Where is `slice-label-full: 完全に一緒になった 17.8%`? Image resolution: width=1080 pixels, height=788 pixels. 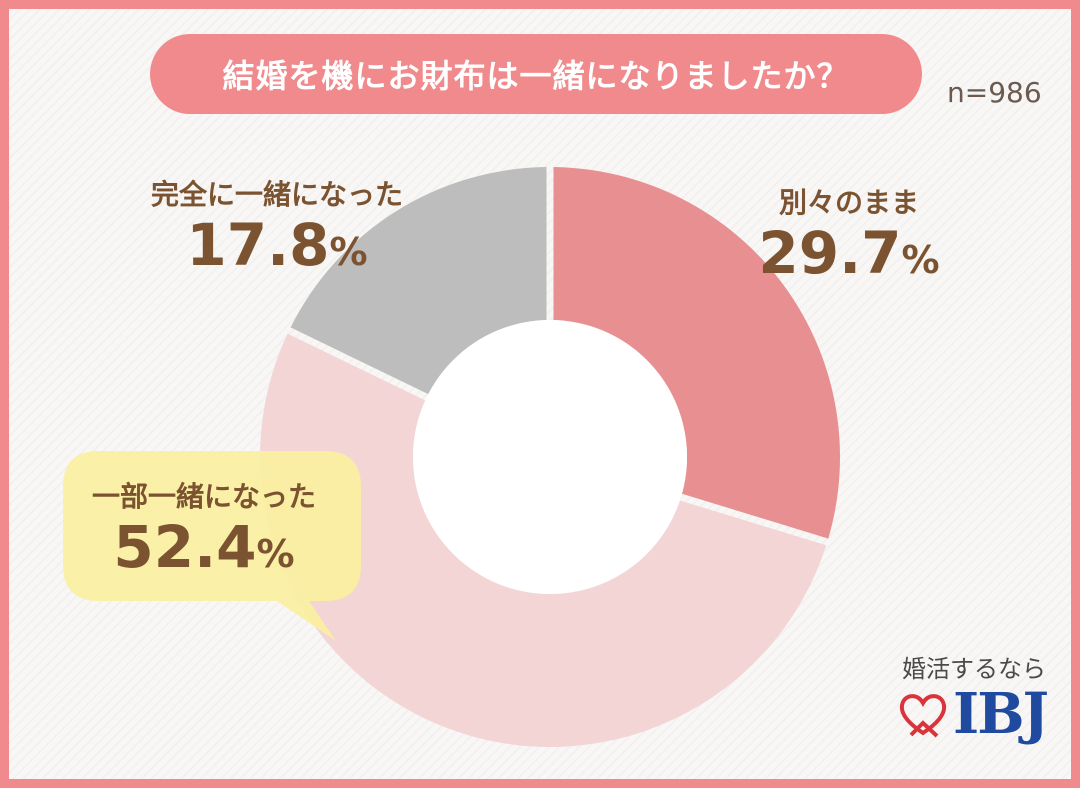 slice-label-full: 完全に一緒になった 17.8% is located at coordinates (277, 230).